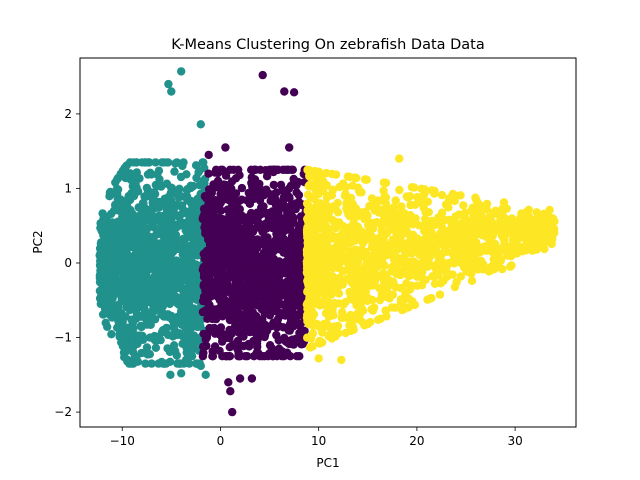  Describe the element at coordinates (316, 437) in the screenshot. I see `x-axis-ticks: −10 0 10 20 30` at that location.